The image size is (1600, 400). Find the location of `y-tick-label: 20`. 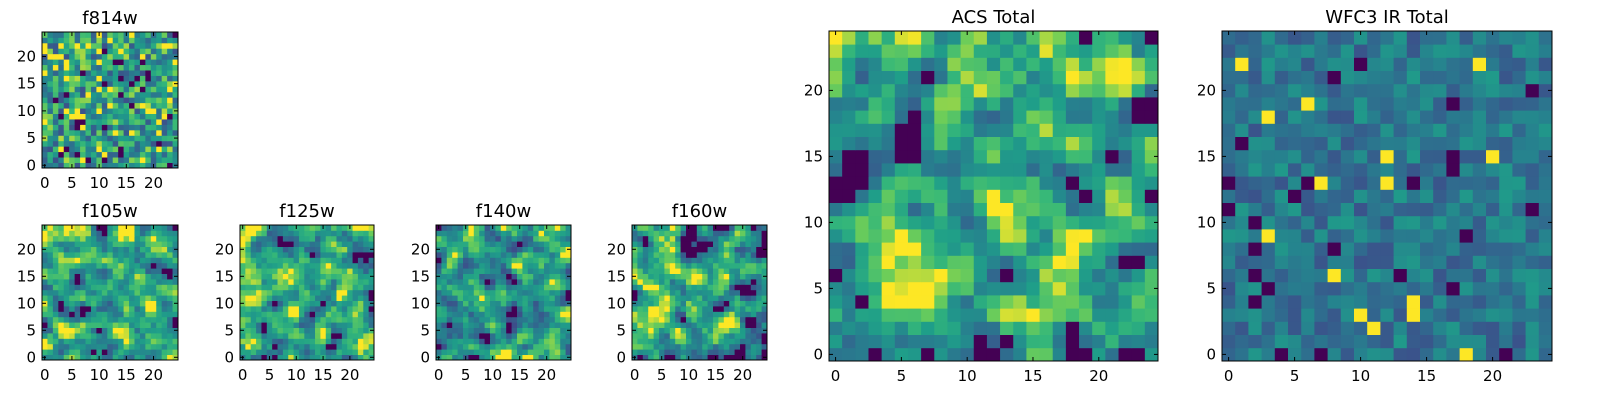

y-tick-label: 20 is located at coordinates (1206, 90).